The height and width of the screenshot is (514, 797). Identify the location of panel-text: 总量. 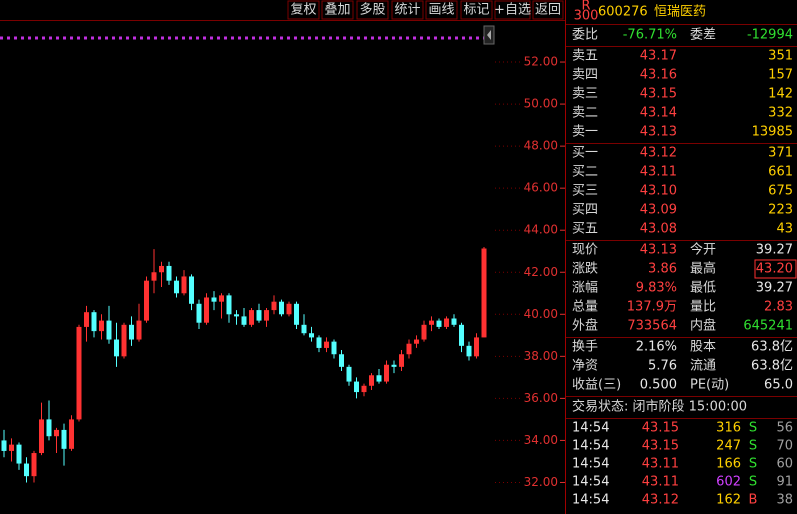
(585, 307).